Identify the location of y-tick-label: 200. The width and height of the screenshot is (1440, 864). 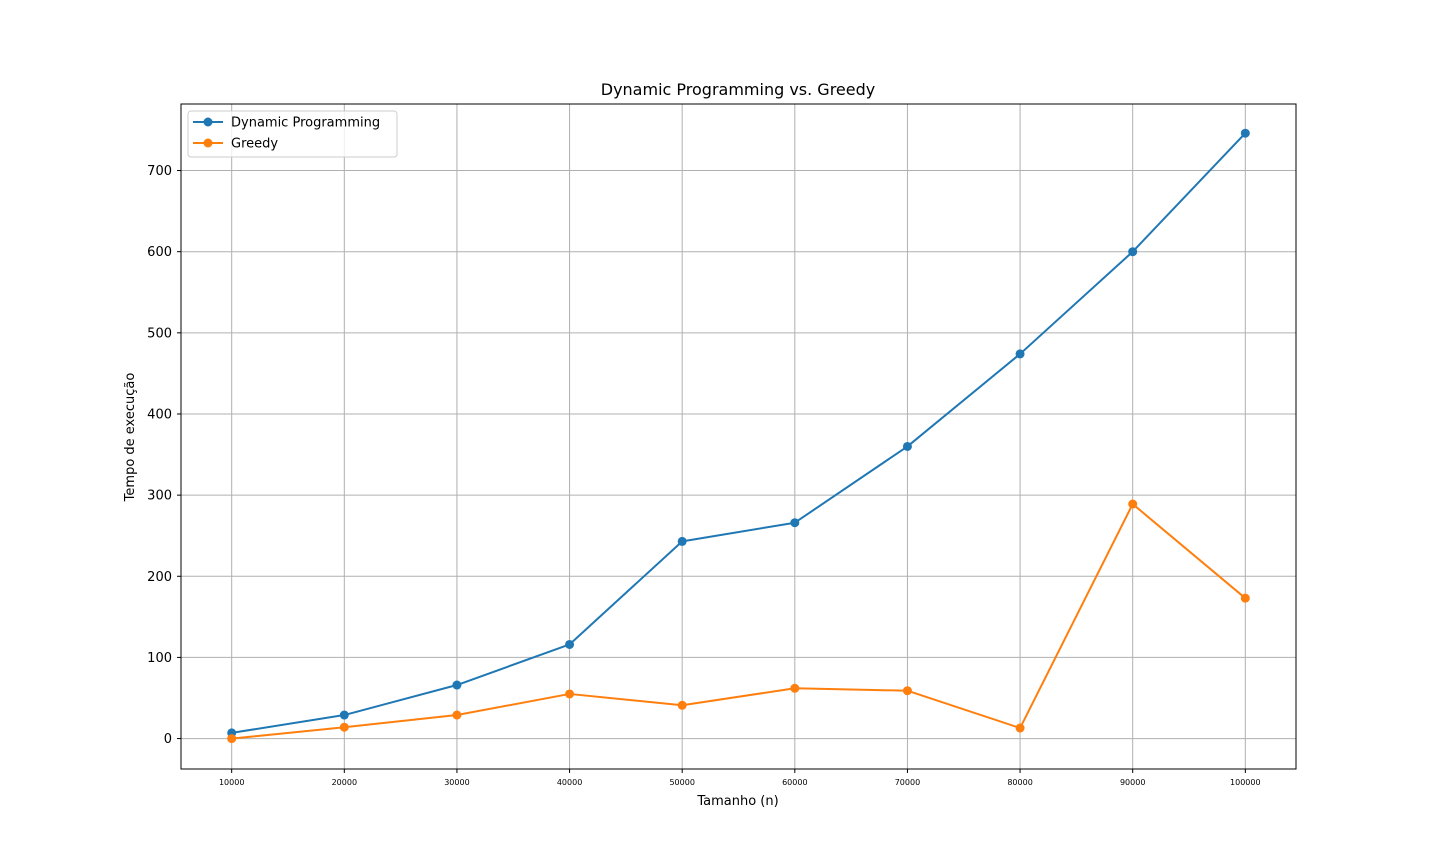
(159, 577).